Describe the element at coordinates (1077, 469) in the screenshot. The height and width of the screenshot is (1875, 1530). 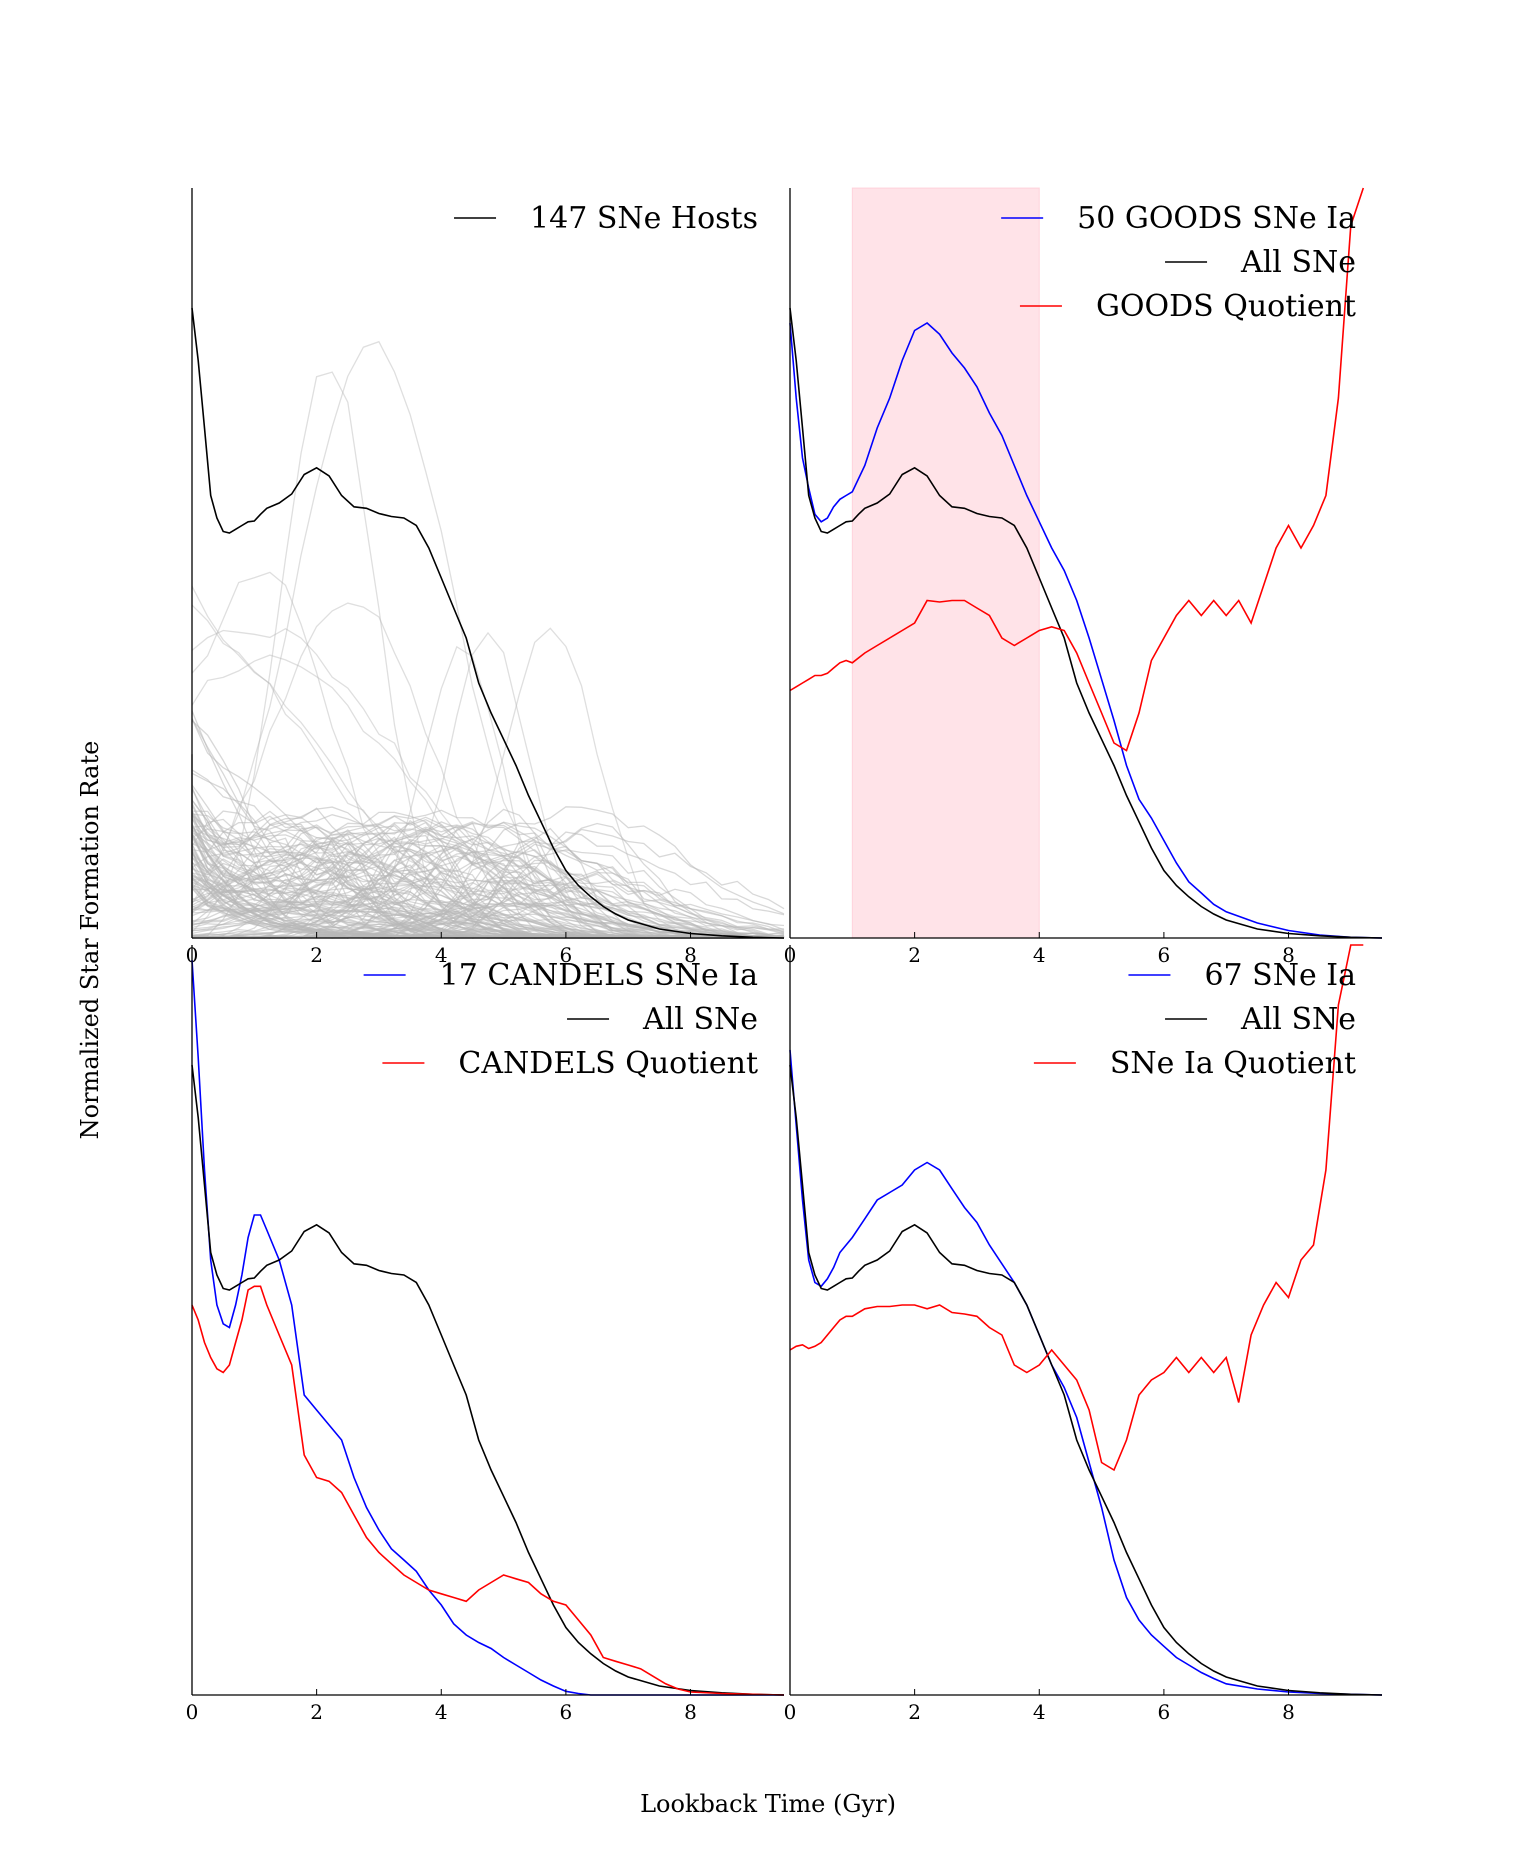
I see `series-line-goods-quotient` at that location.